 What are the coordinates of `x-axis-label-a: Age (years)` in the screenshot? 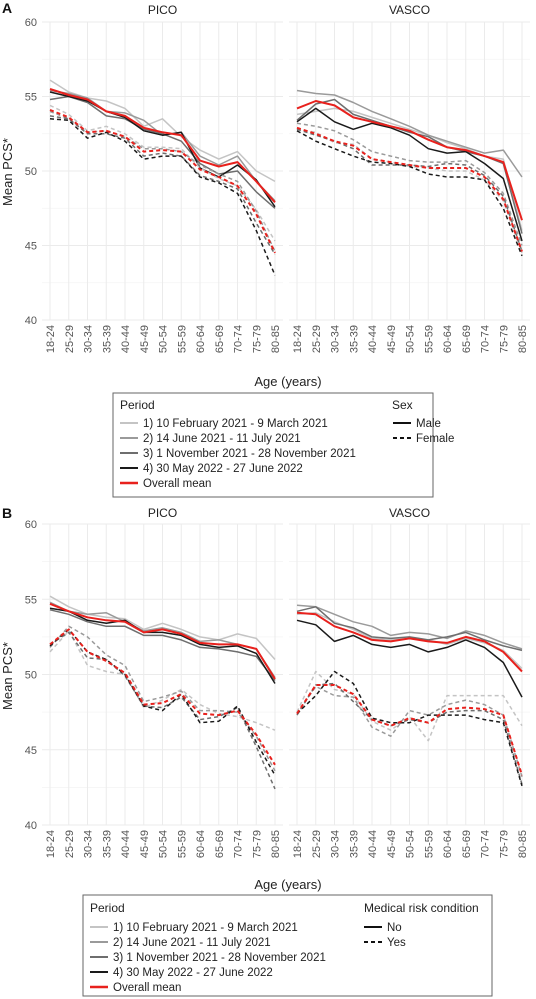 It's located at (287, 381).